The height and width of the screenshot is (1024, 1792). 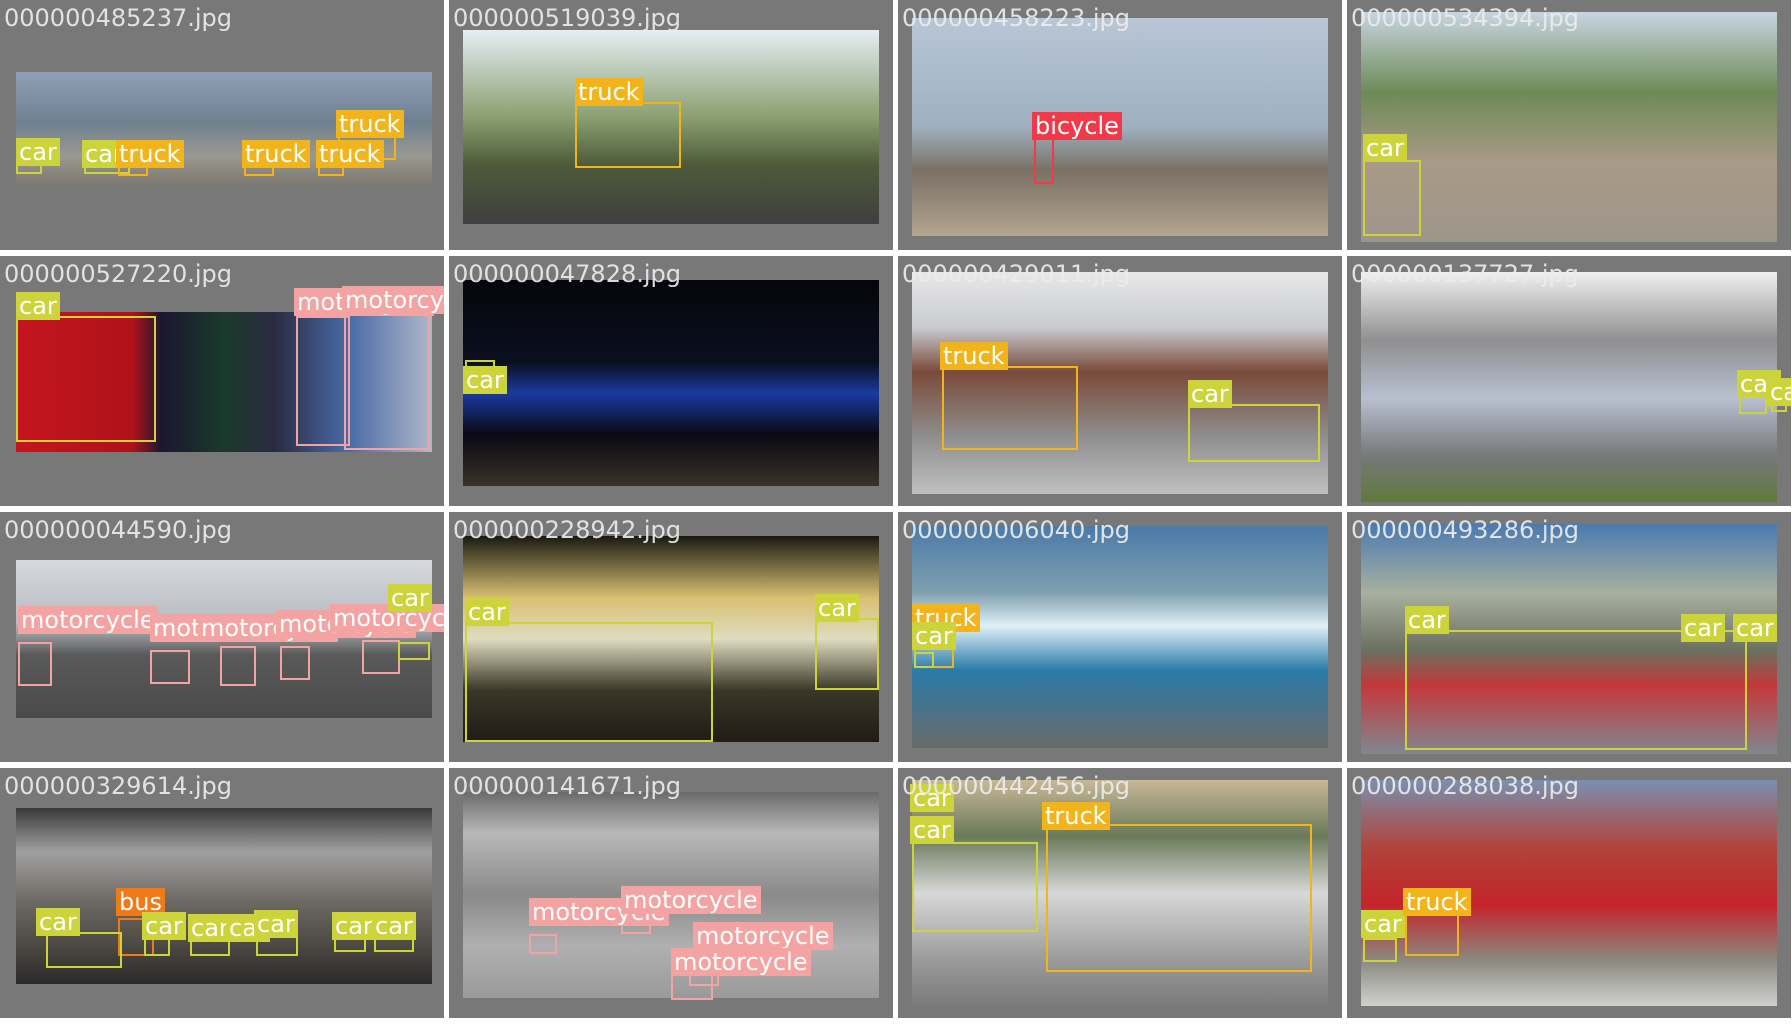 I want to click on filename: 000000137727.jpg, so click(x=1465, y=274).